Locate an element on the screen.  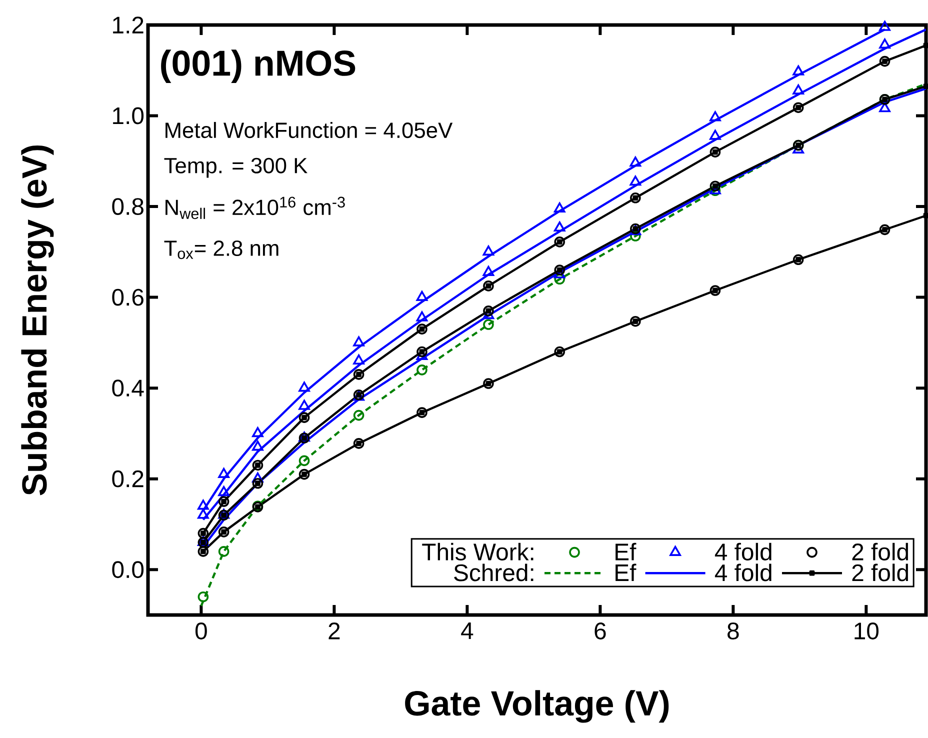
y-tick-label: 0.4 is located at coordinates (128, 388).